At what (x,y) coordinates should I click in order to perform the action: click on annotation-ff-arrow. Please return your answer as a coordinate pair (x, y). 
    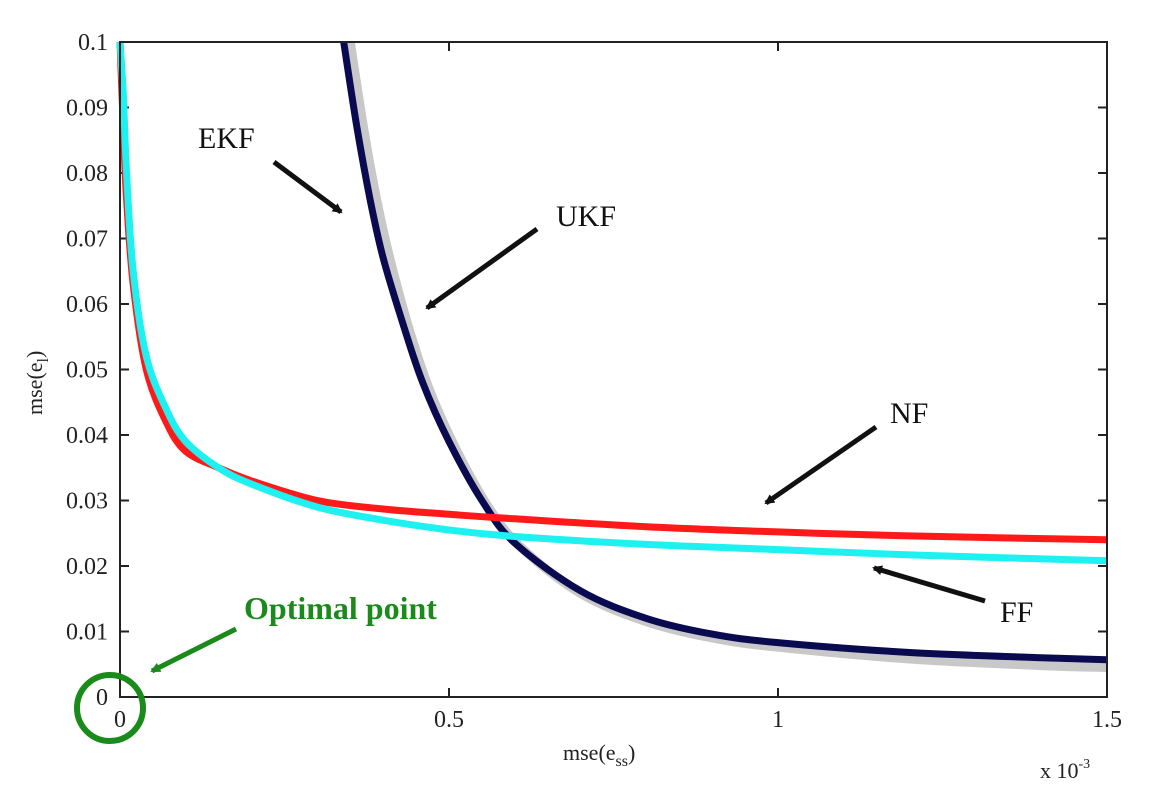
    Looking at the image, I should click on (929, 584).